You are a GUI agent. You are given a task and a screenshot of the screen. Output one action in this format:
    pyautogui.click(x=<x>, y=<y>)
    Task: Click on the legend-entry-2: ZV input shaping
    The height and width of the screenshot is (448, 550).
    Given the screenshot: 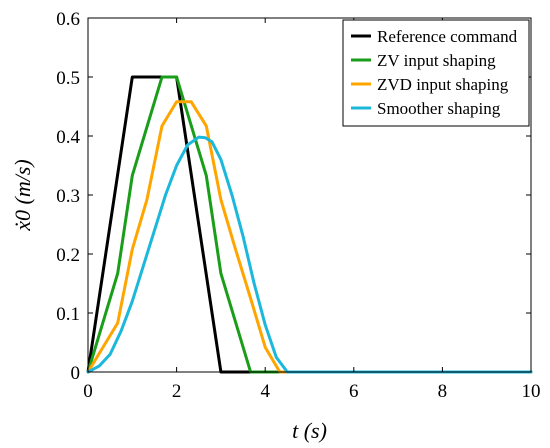 What is the action you would take?
    pyautogui.click(x=436, y=60)
    